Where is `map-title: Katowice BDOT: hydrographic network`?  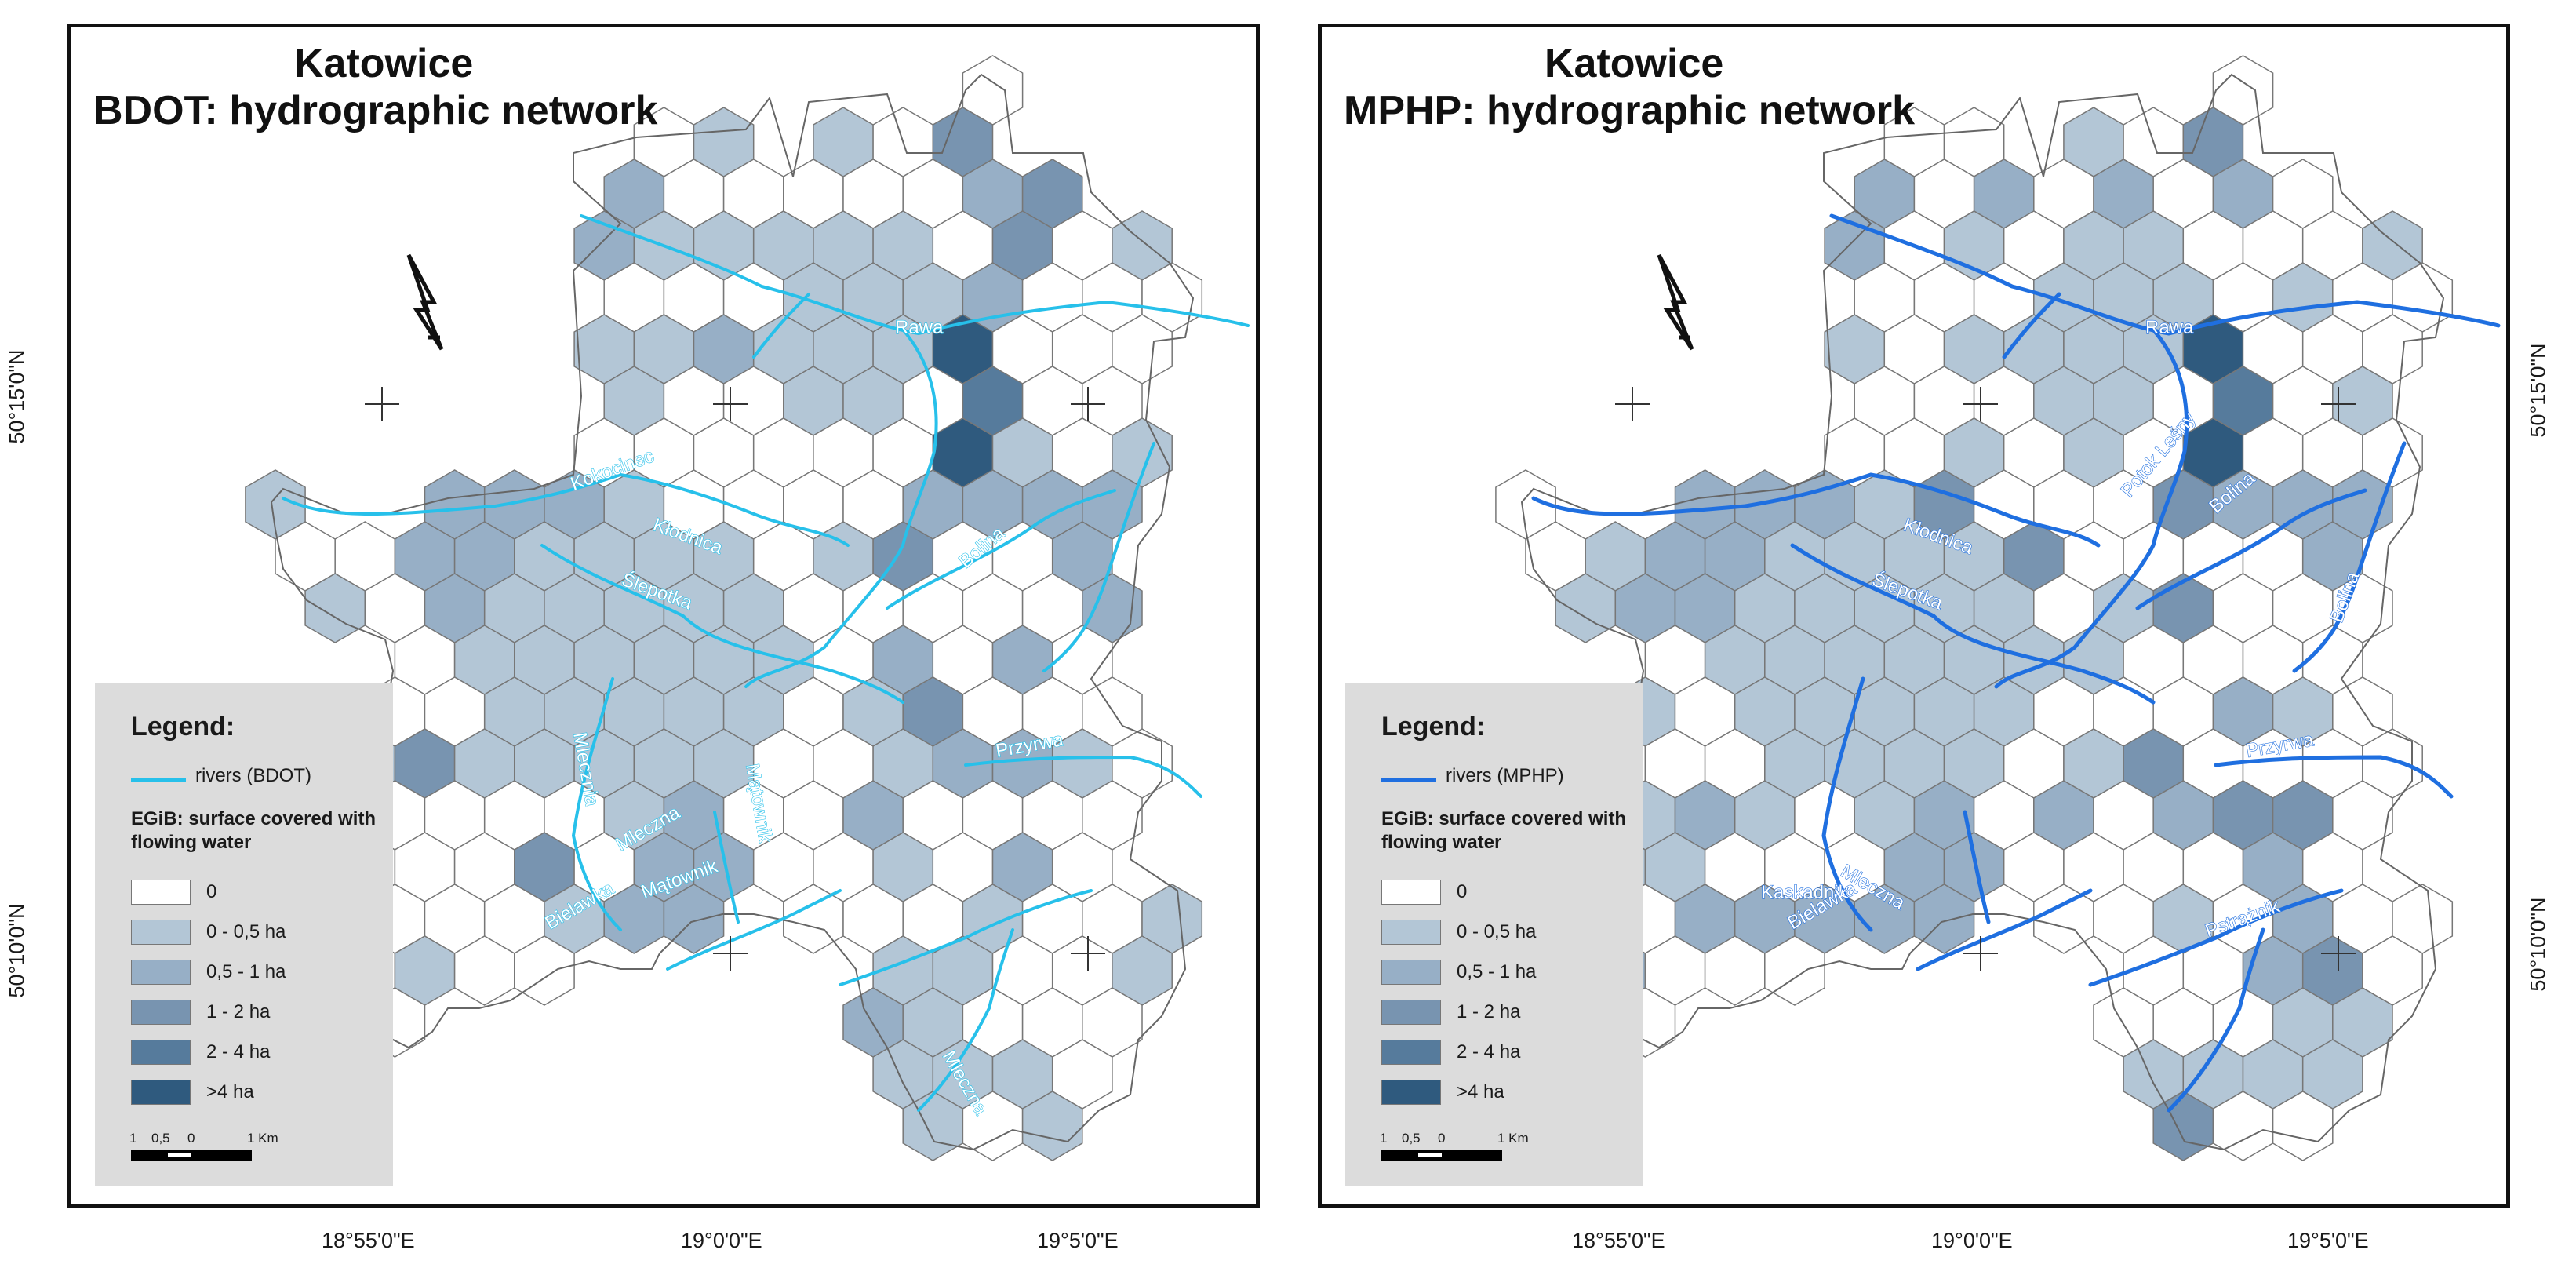 map-title: Katowice BDOT: hydrographic network is located at coordinates (375, 87).